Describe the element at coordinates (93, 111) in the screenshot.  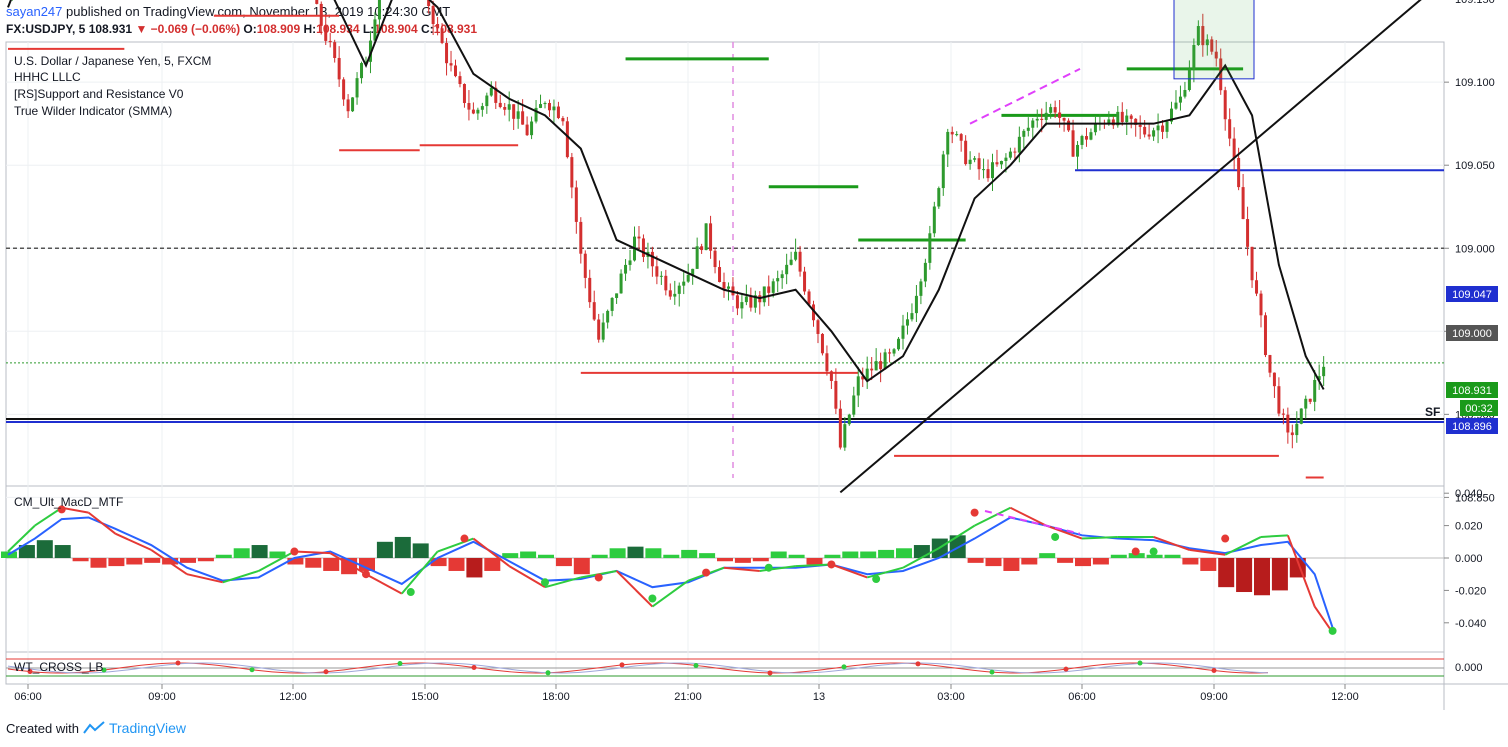
I see `legend-indicator-3: True Wilder Indicator (SMMA)` at that location.